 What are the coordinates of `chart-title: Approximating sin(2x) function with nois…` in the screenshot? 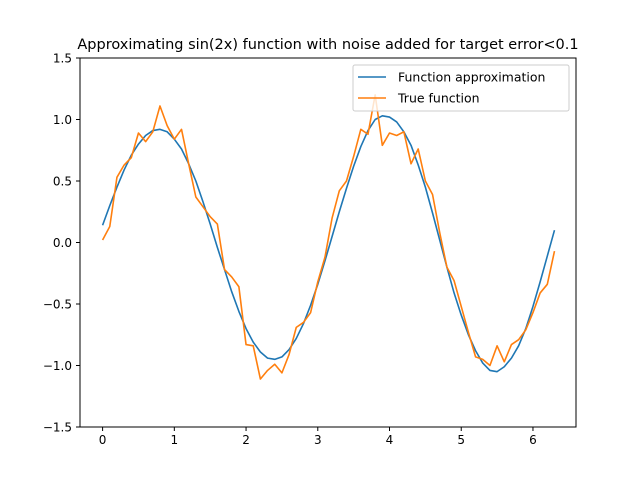 It's located at (327, 45).